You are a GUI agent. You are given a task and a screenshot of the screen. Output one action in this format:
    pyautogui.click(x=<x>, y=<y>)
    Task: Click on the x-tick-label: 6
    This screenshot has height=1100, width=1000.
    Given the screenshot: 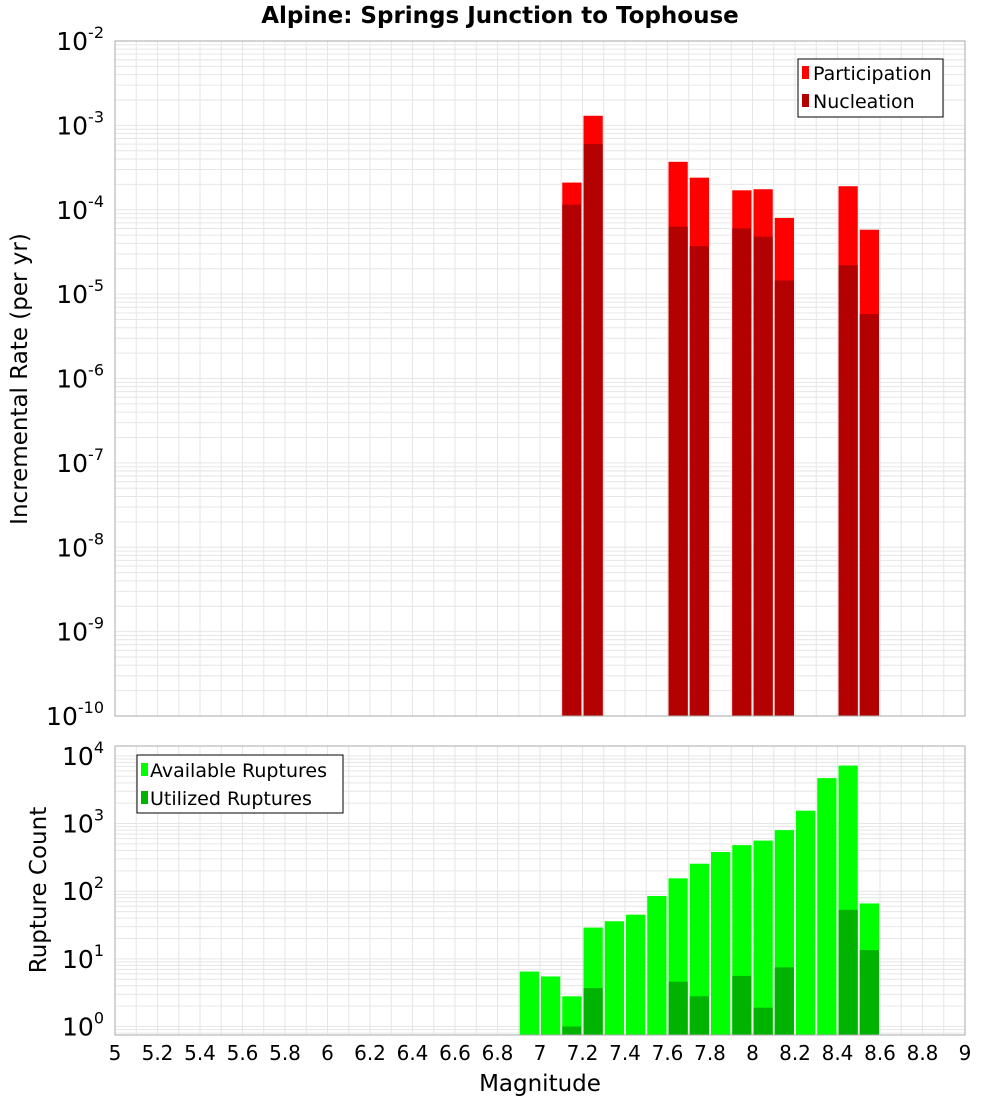 What is the action you would take?
    pyautogui.click(x=327, y=1053)
    